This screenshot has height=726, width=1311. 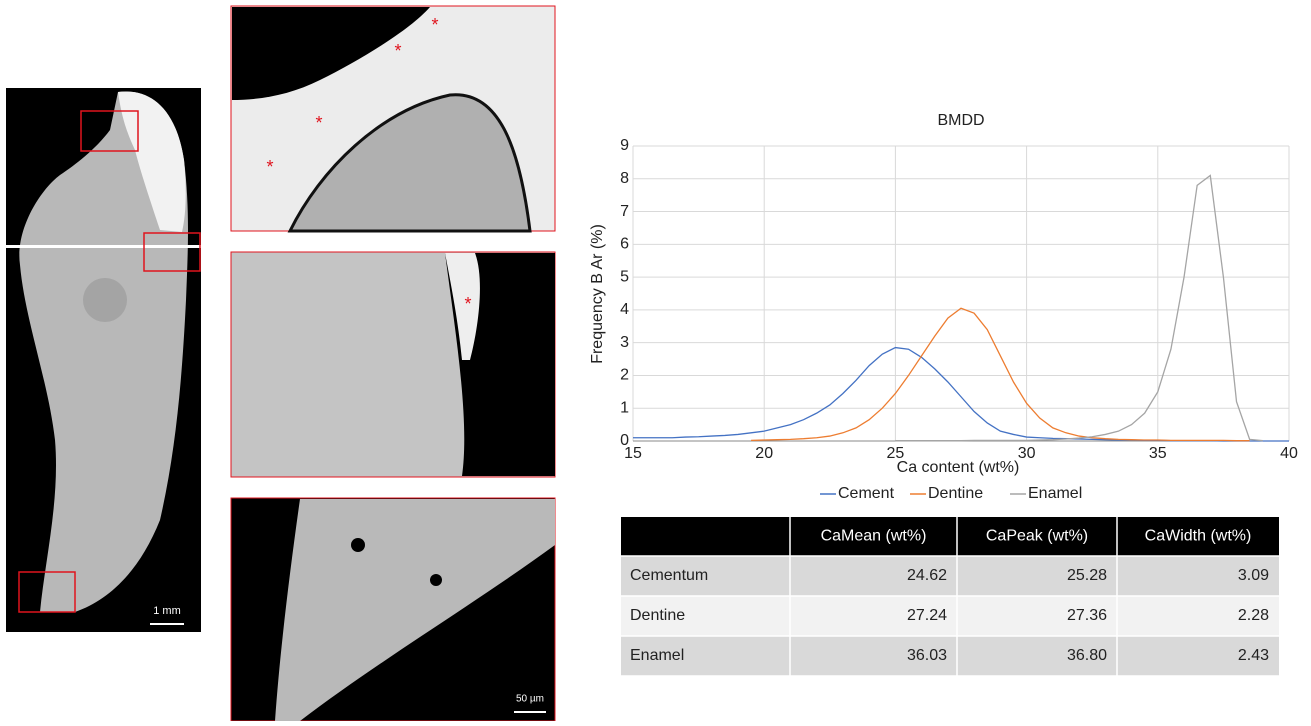 What do you see at coordinates (624, 375) in the screenshot?
I see `y-tick-label: 2` at bounding box center [624, 375].